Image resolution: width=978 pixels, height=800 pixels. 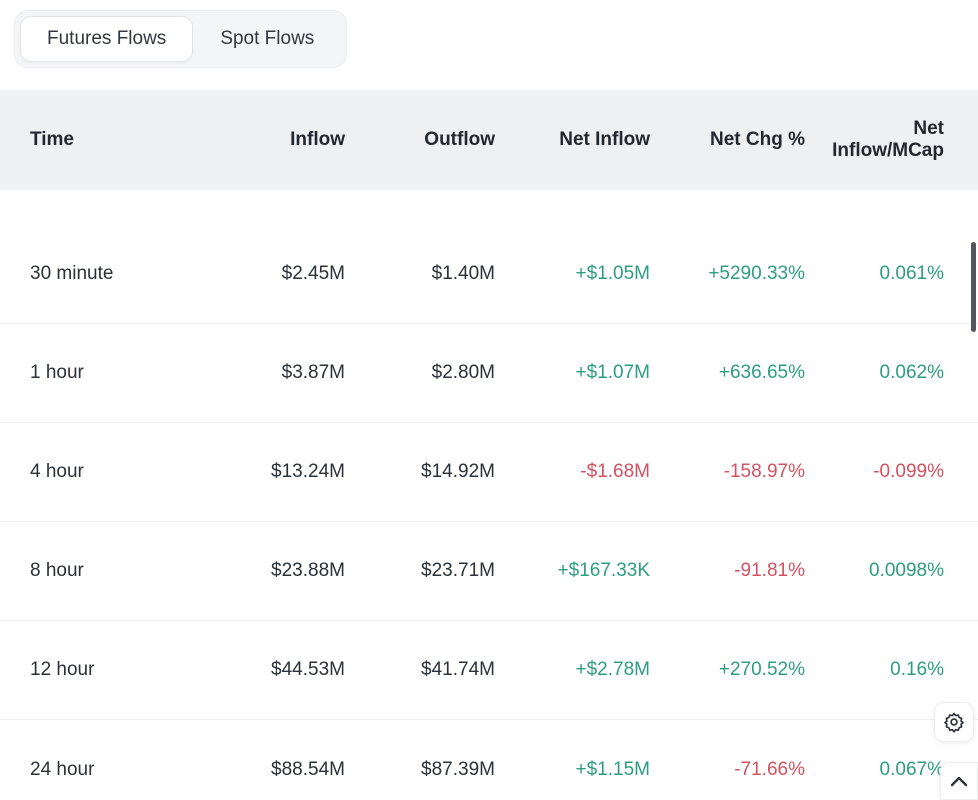 I want to click on chevron-up-icon, so click(x=959, y=781).